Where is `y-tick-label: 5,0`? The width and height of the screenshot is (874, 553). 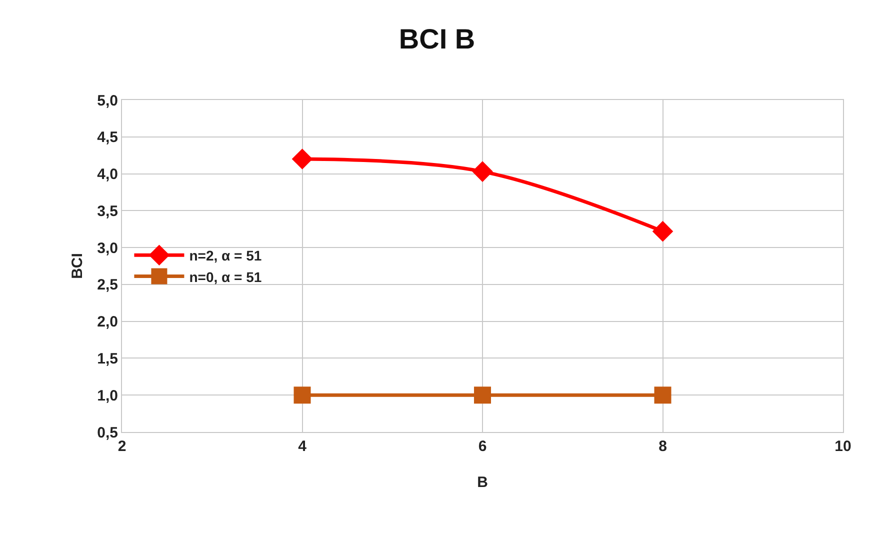
y-tick-label: 5,0 is located at coordinates (107, 101).